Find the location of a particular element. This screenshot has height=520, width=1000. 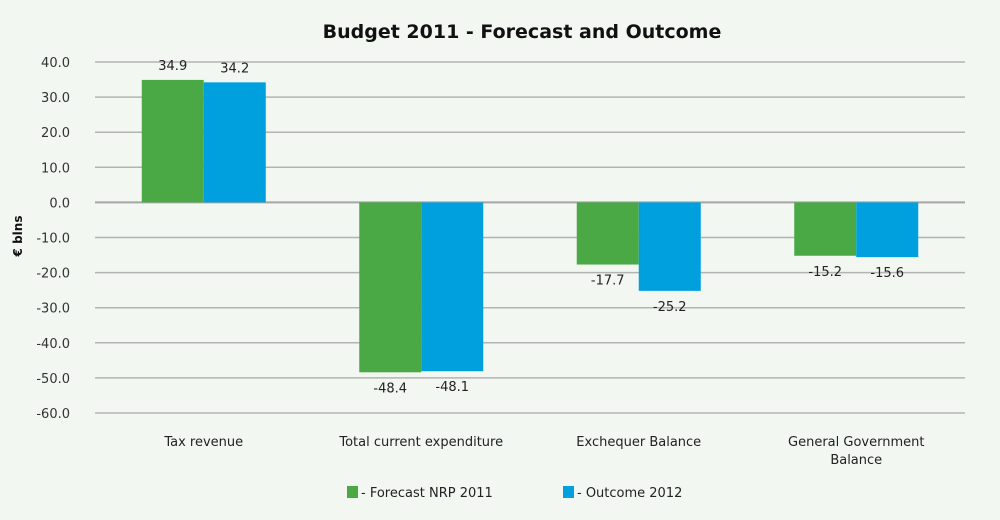

y-tick-label: 10.0 is located at coordinates (55, 168).